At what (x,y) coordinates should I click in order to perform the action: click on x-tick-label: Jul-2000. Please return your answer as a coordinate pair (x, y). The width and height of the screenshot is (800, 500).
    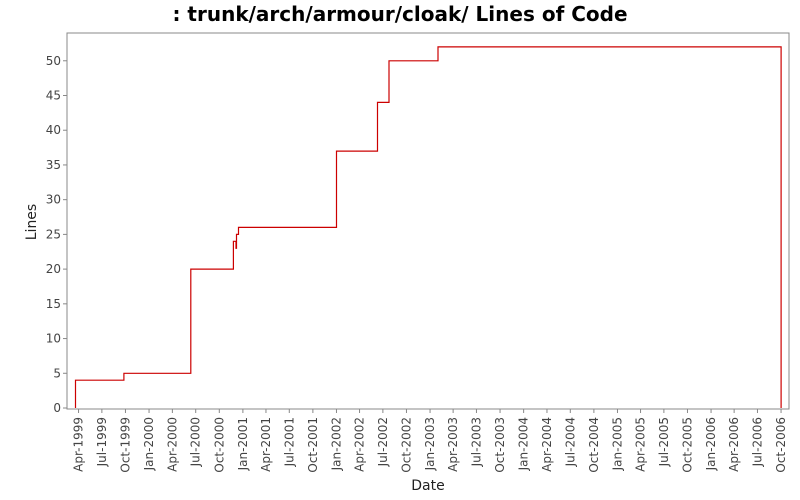
    Looking at the image, I should click on (196, 442).